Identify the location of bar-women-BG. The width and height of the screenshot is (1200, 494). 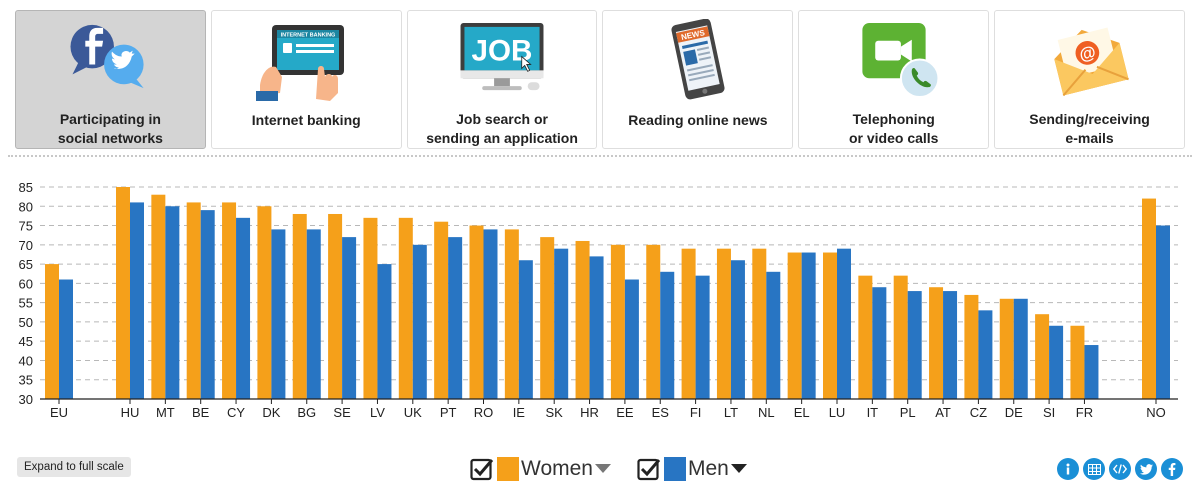
(299, 306).